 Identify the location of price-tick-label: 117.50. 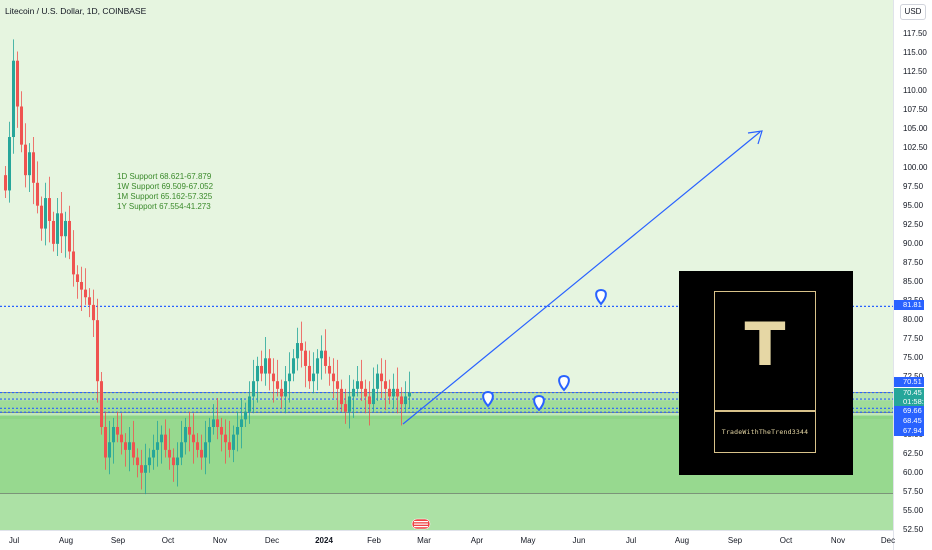
(915, 33).